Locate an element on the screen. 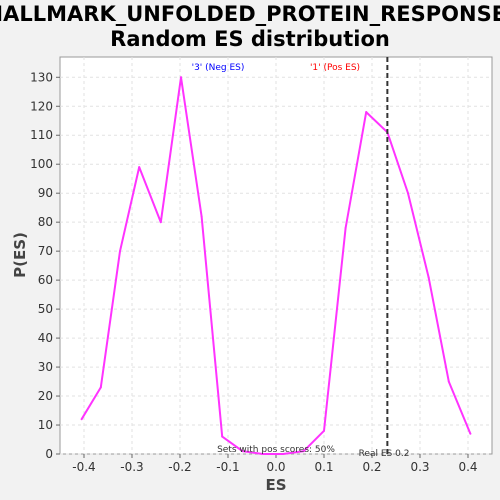 The width and height of the screenshot is (500, 500). y-tick-label: 60 is located at coordinates (45, 280).